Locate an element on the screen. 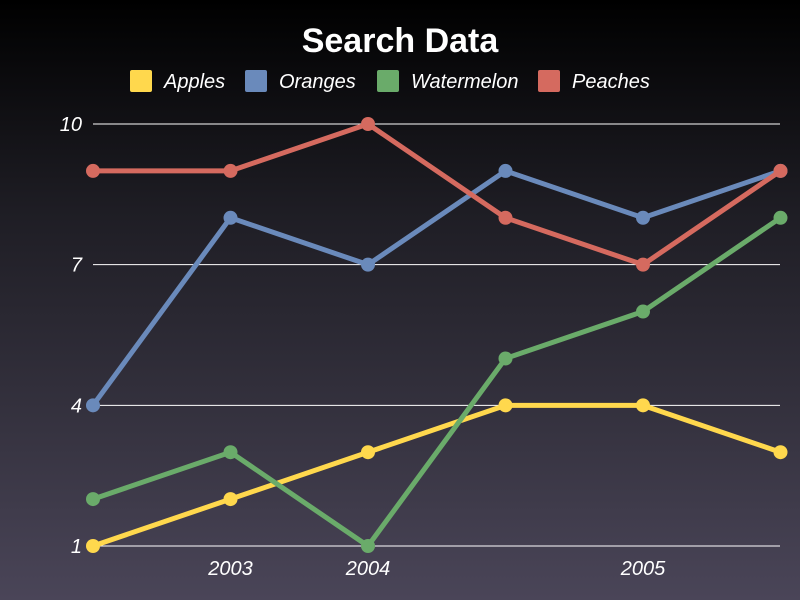 The width and height of the screenshot is (800, 600). y-tick-label: 10 is located at coordinates (71, 125).